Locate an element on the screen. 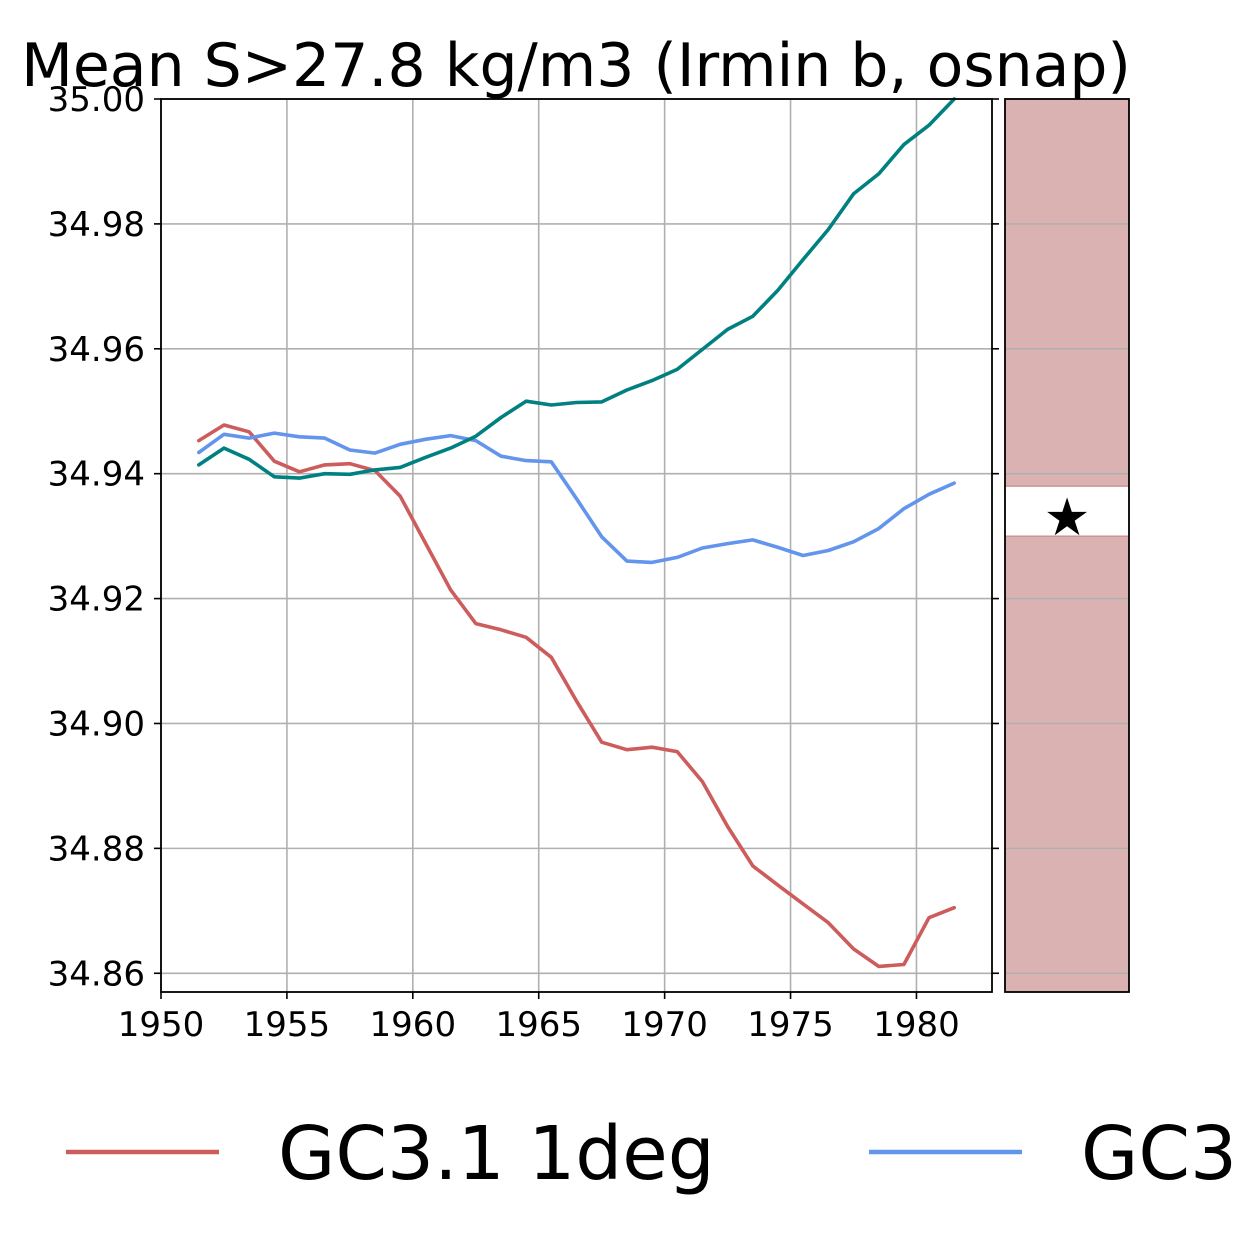  y-tick-label: 34.98 is located at coordinates (96, 225).